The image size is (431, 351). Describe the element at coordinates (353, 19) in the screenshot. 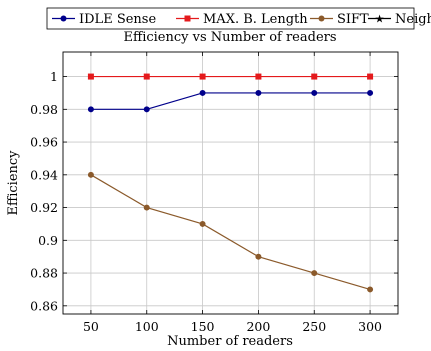

I see `legend-label-sift: SIFT` at that location.